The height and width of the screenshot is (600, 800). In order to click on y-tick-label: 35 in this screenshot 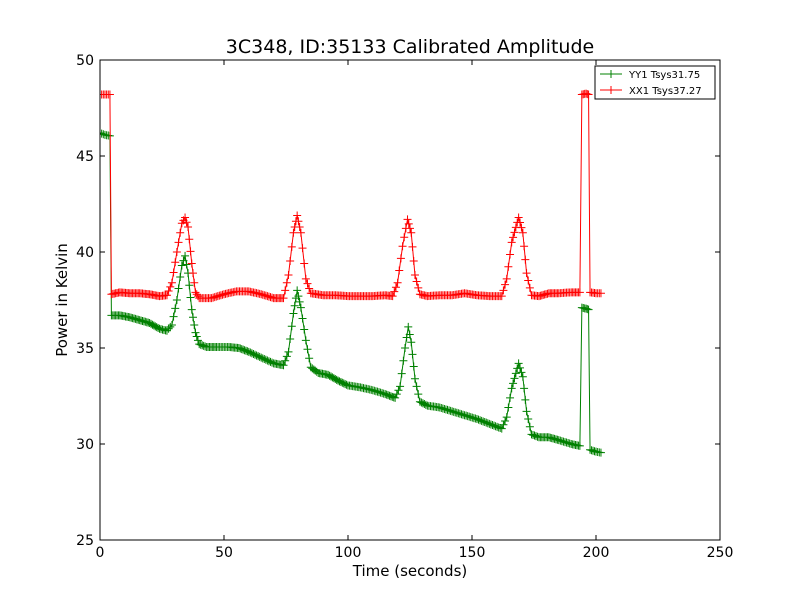, I will do `click(85, 349)`.